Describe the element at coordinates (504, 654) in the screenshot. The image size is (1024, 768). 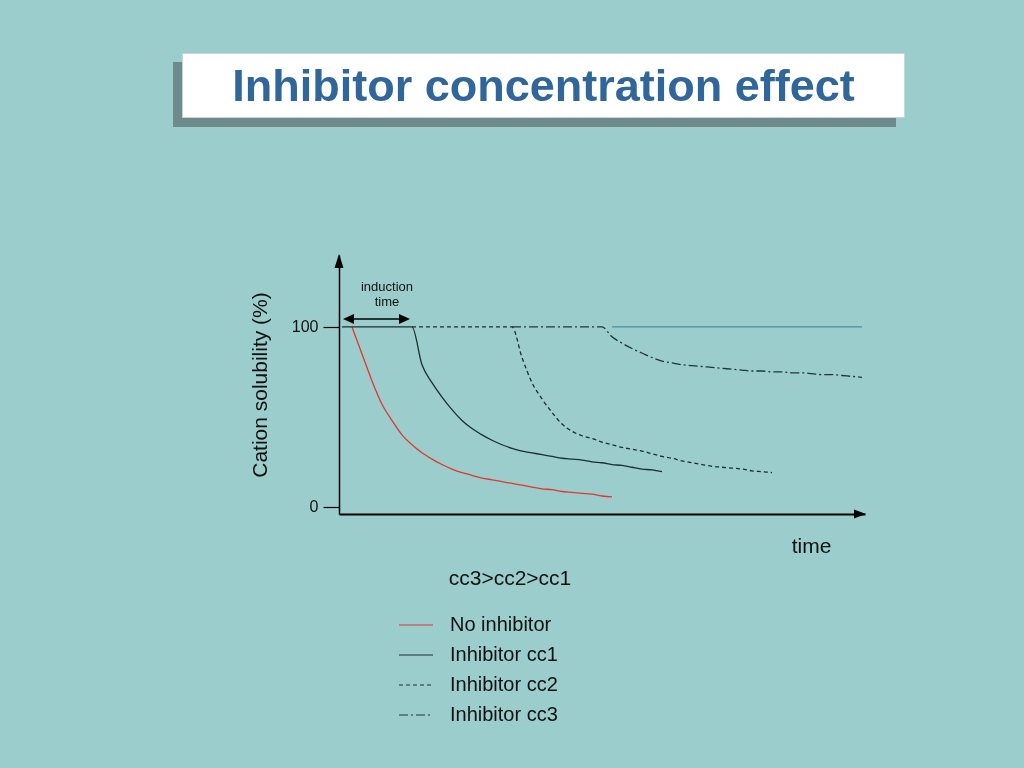
I see `legend-label: Inhibitor cc1` at that location.